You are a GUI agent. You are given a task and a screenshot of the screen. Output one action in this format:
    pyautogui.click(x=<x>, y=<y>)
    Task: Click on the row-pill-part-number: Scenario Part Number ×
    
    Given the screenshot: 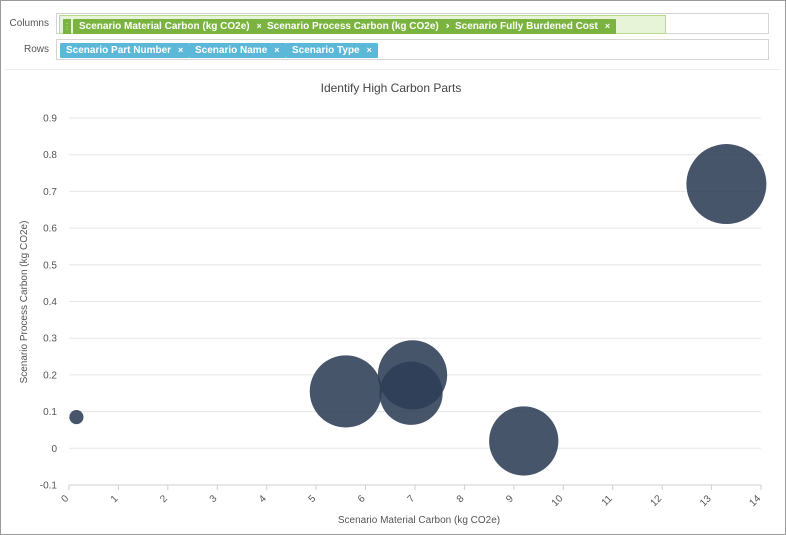 What is the action you would take?
    pyautogui.click(x=125, y=50)
    